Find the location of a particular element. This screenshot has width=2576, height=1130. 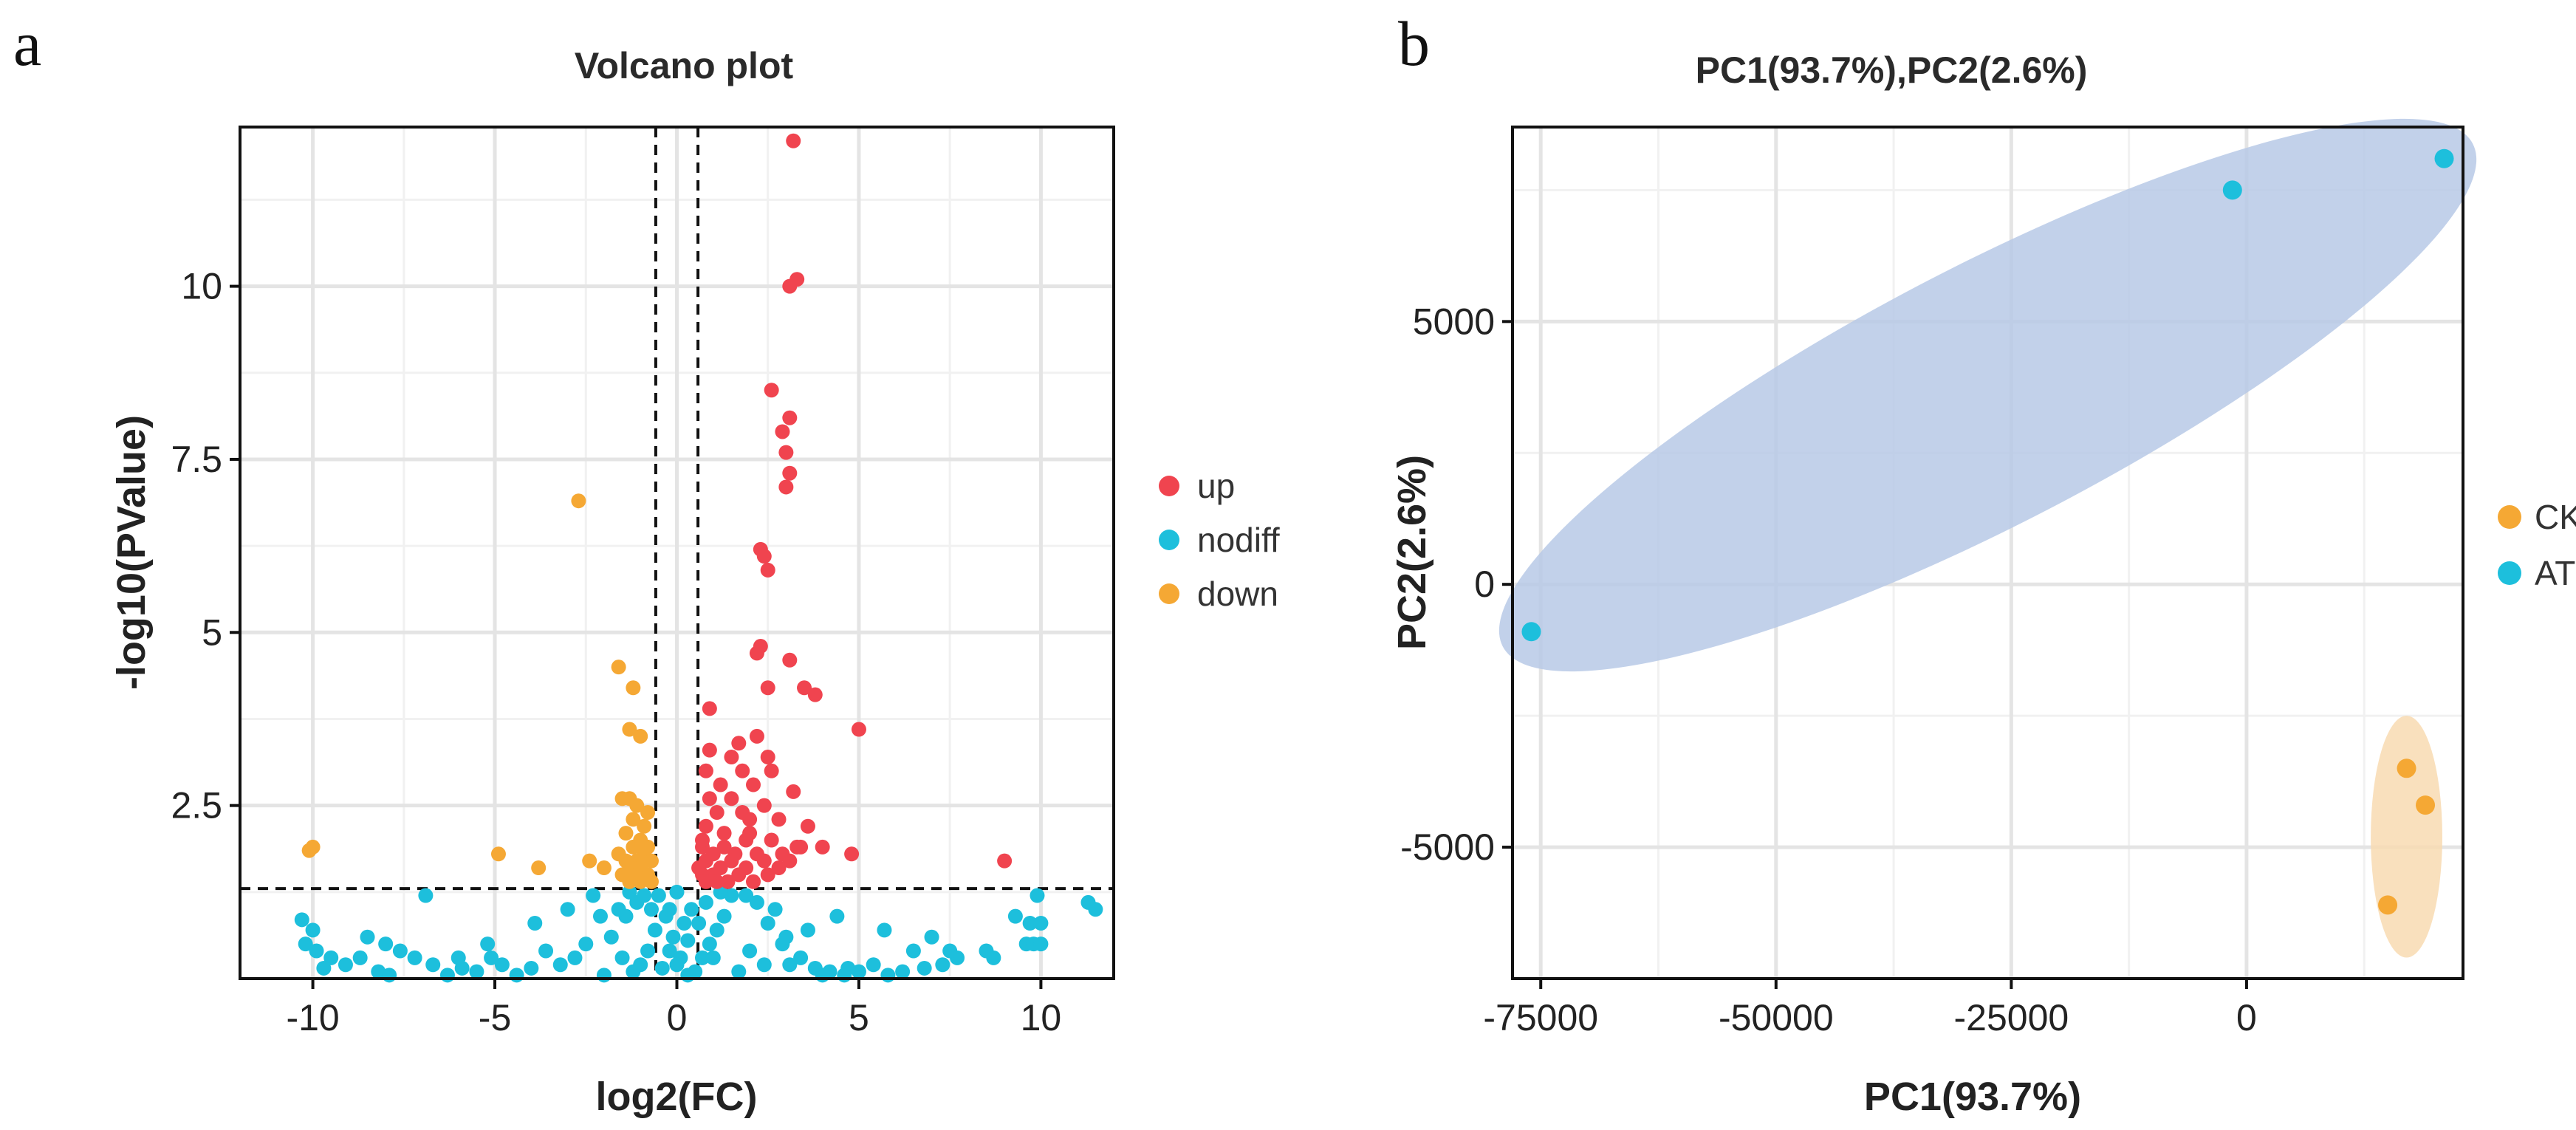

volcano-legend: up nodiff down is located at coordinates (1219, 540).